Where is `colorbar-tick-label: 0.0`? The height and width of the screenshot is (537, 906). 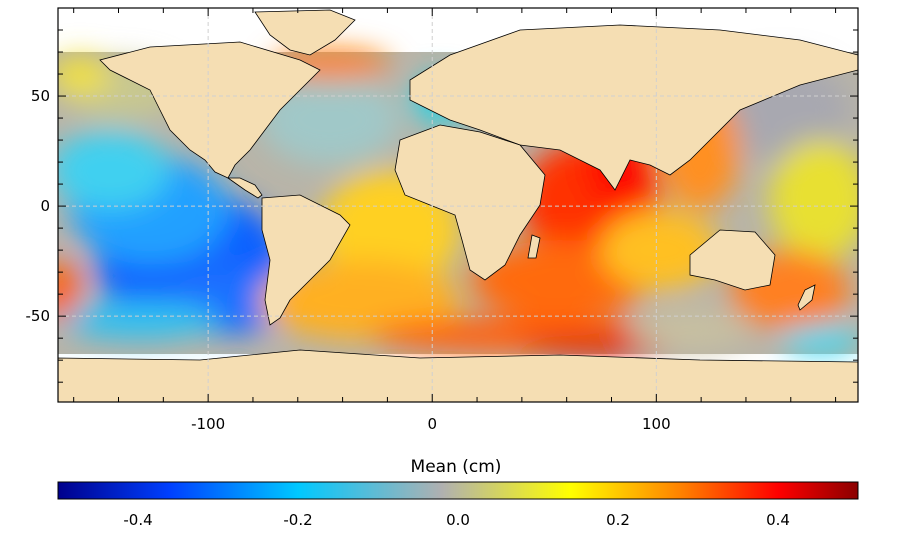 colorbar-tick-label: 0.0 is located at coordinates (458, 520).